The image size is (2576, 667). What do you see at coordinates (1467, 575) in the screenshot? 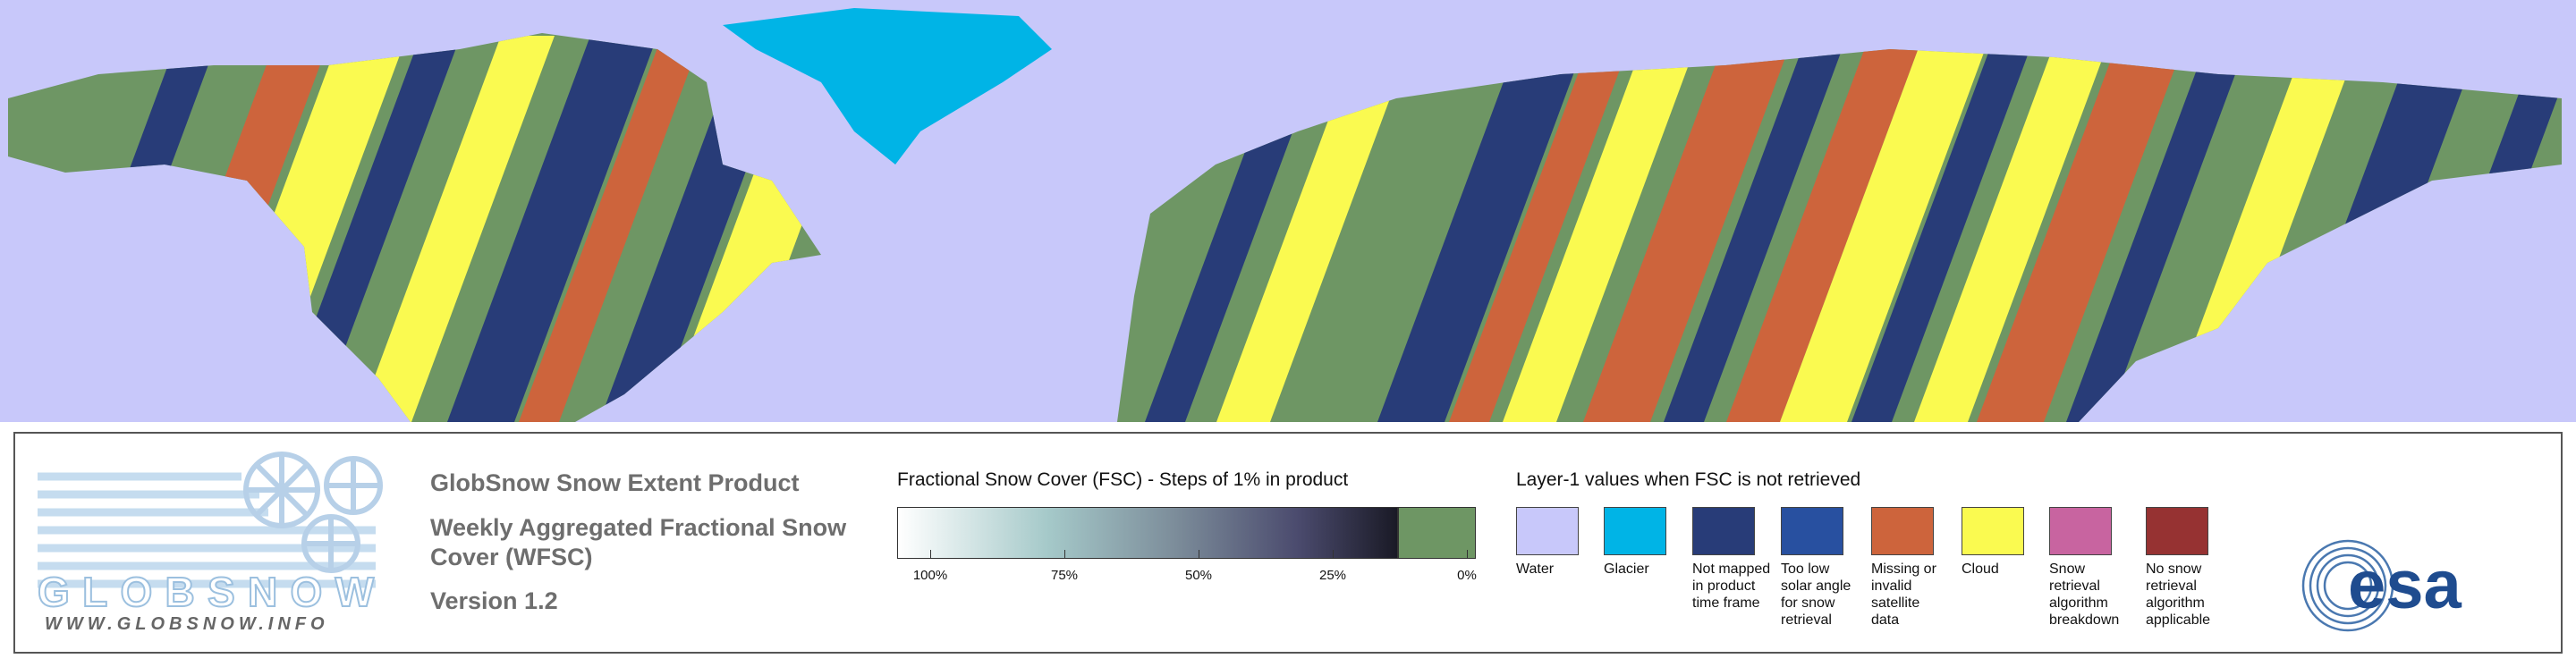
I see `fsc-tick-label: 0%` at bounding box center [1467, 575].